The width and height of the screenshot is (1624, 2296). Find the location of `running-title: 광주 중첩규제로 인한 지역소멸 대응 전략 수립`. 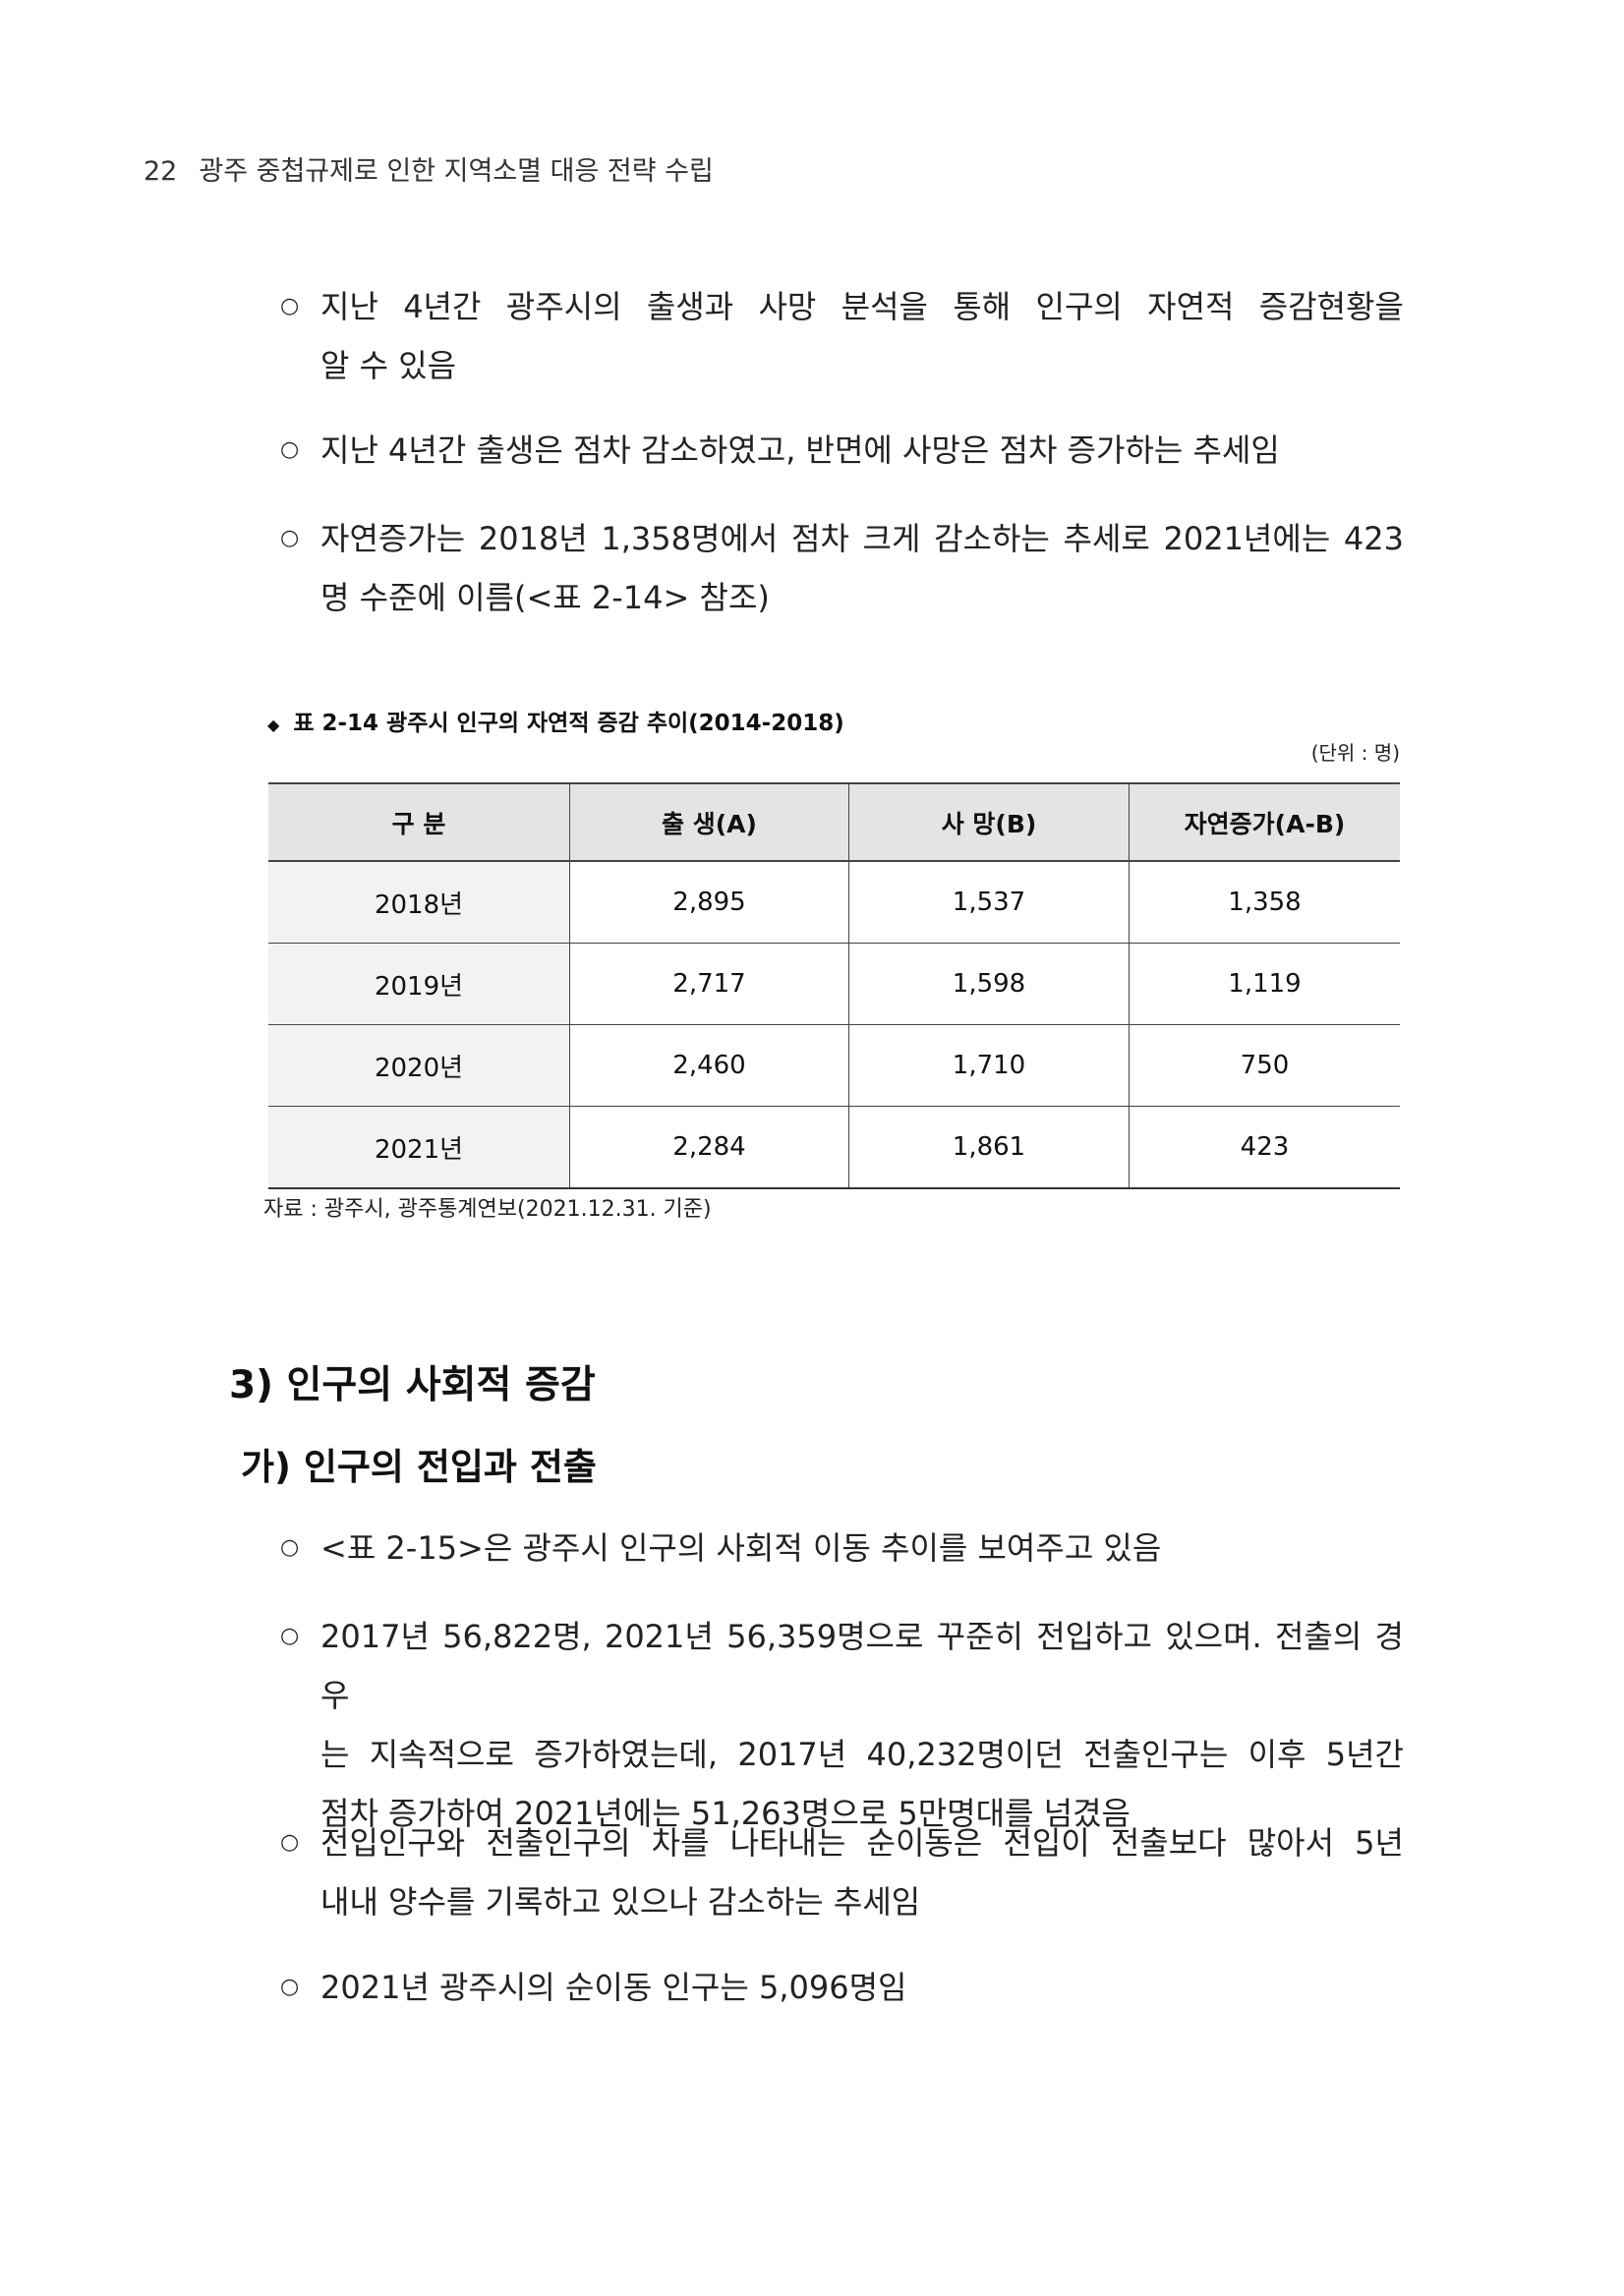

running-title: 광주 중첩규제로 인한 지역소멸 대응 전략 수립 is located at coordinates (456, 172).